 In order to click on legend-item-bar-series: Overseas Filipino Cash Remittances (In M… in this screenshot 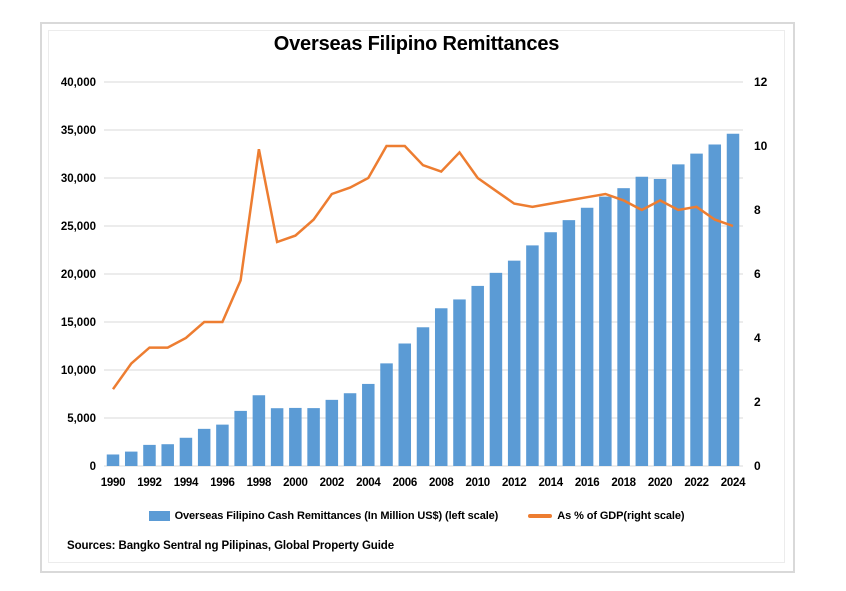, I will do `click(323, 516)`.